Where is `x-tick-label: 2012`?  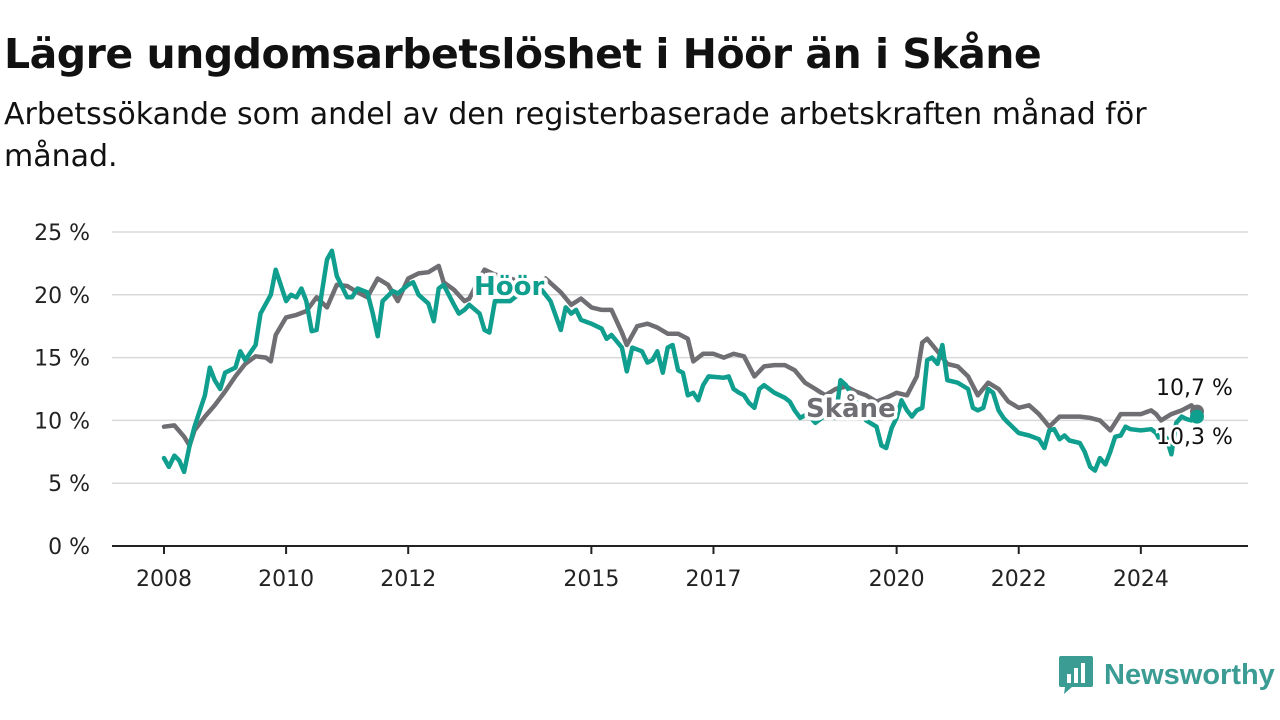 x-tick-label: 2012 is located at coordinates (408, 579).